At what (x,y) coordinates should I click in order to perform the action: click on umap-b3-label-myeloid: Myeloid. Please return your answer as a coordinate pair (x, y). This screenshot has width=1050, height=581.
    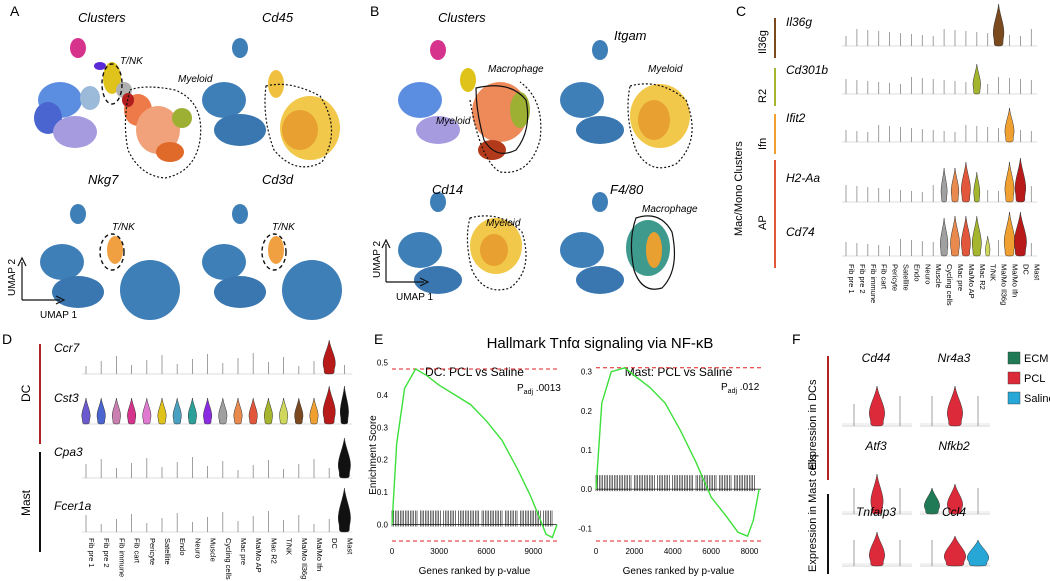
    Looking at the image, I should click on (503, 223).